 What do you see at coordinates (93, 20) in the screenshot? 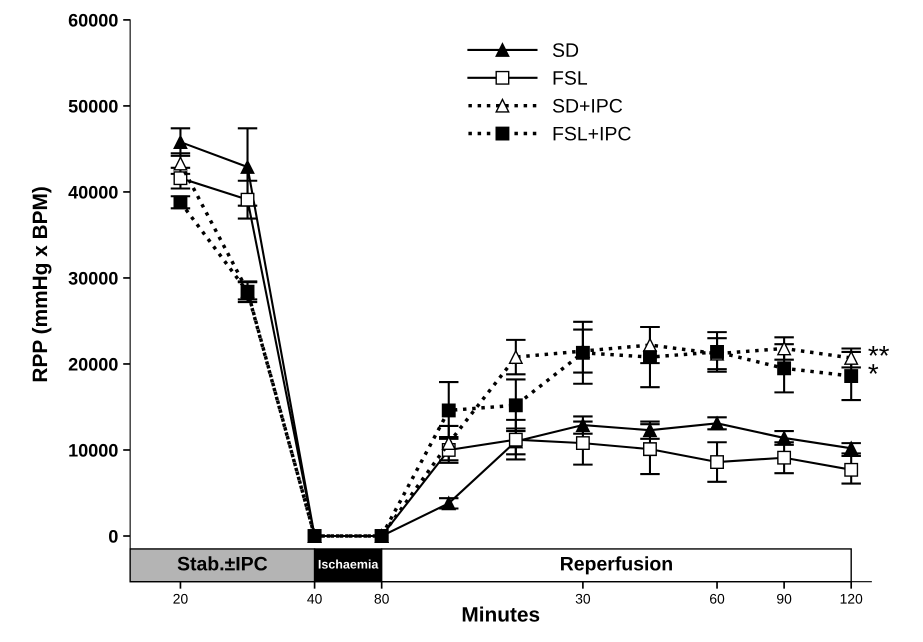
I see `y-tick-label: 60000` at bounding box center [93, 20].